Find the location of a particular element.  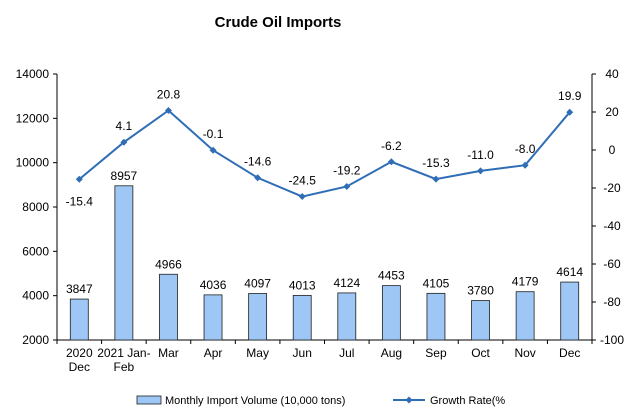

y-left-tick-label: 2000 is located at coordinates (35, 340).